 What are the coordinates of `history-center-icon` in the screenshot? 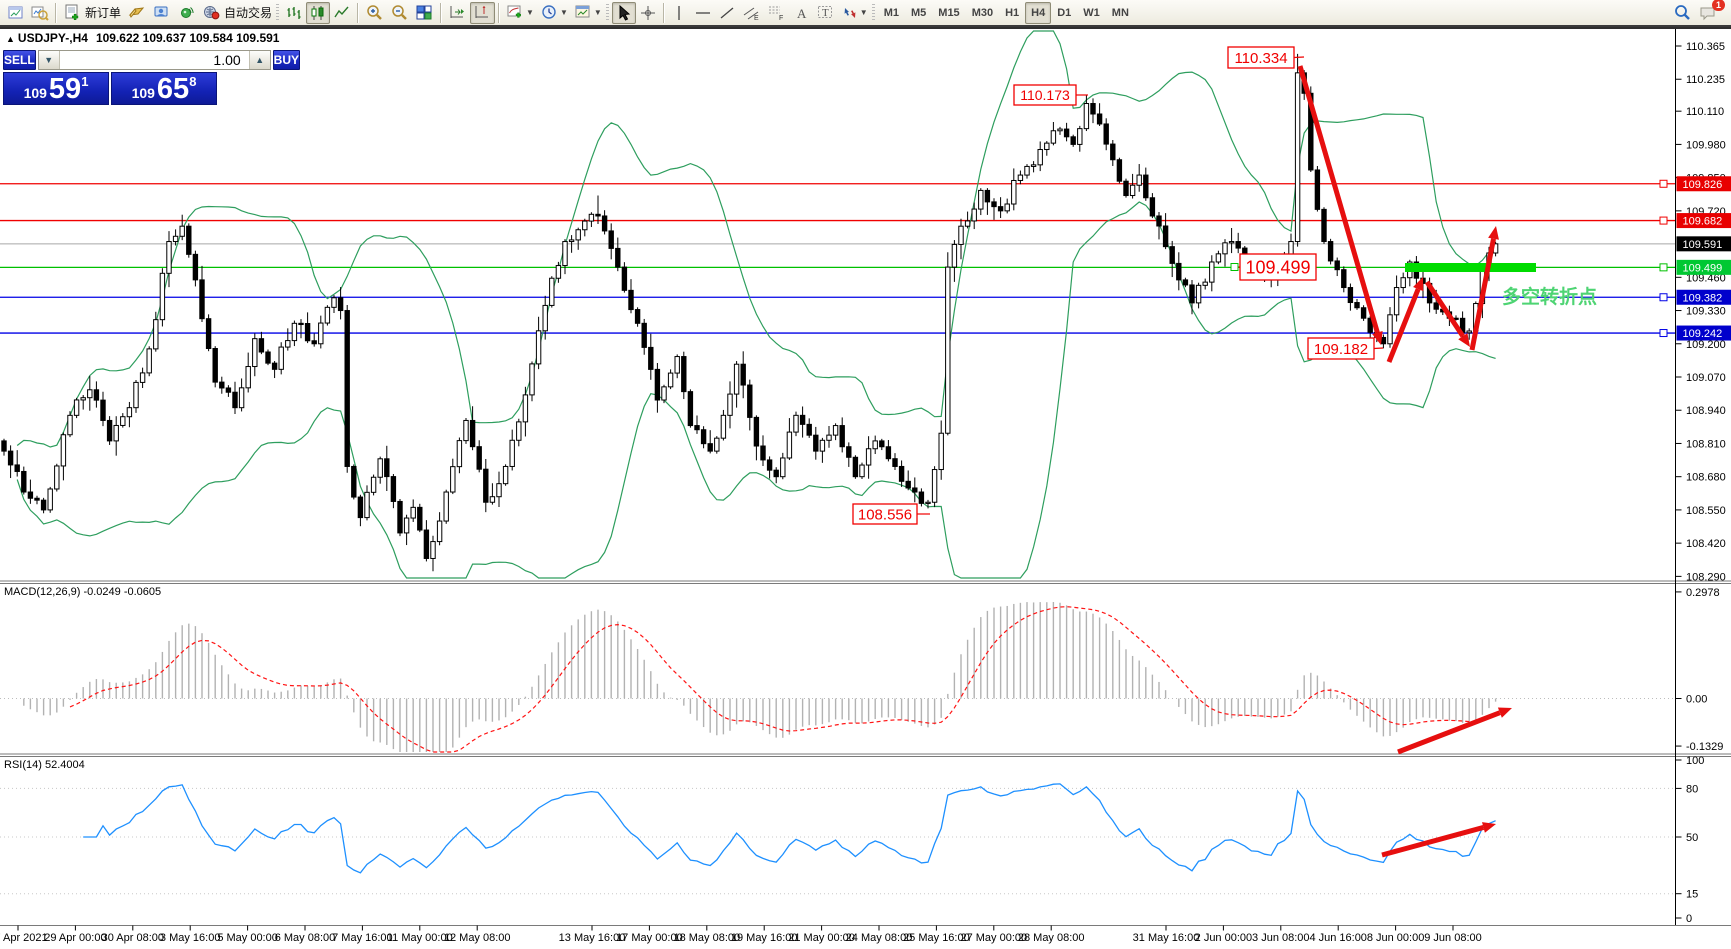 It's located at (136, 13).